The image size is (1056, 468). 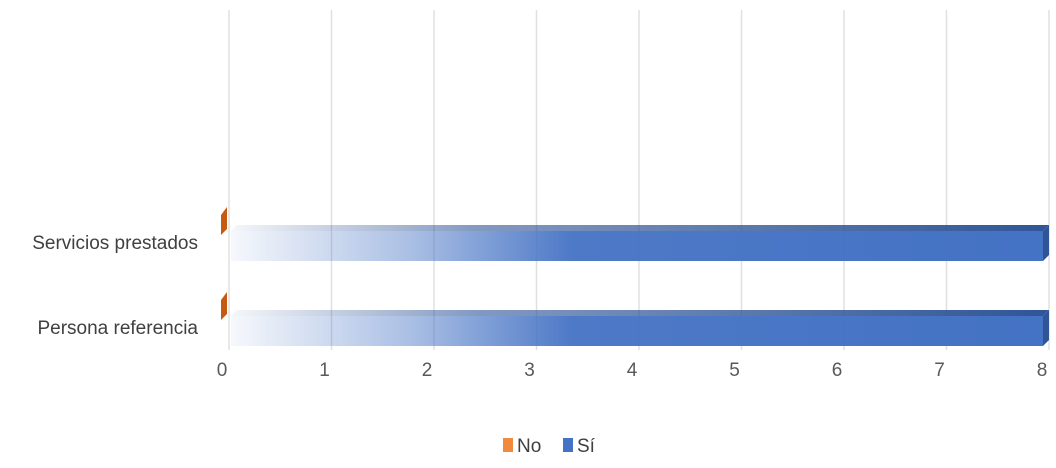 I want to click on x-tick-label: 1, so click(x=324, y=370).